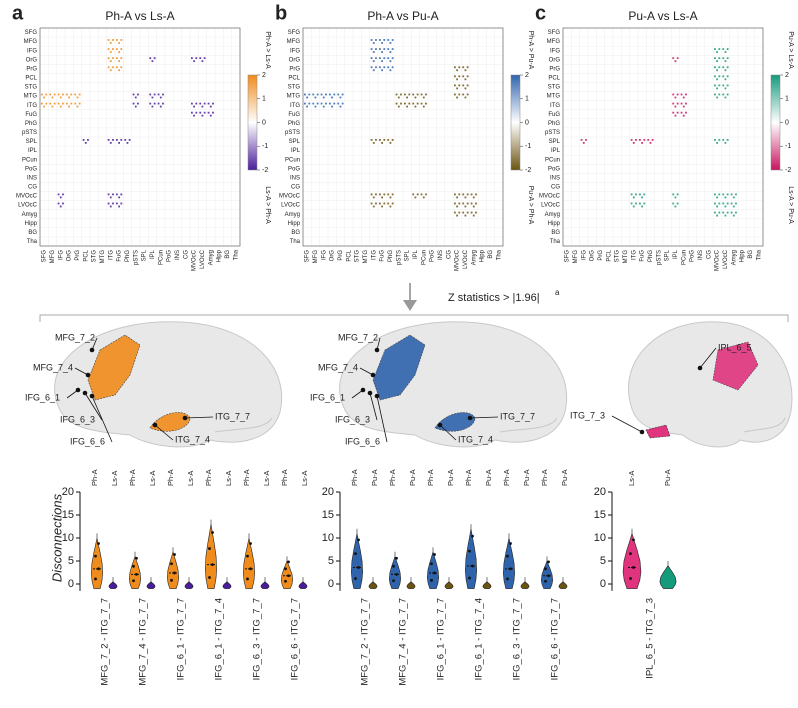  What do you see at coordinates (295, 233) in the screenshot?
I see `row-label: BG` at bounding box center [295, 233].